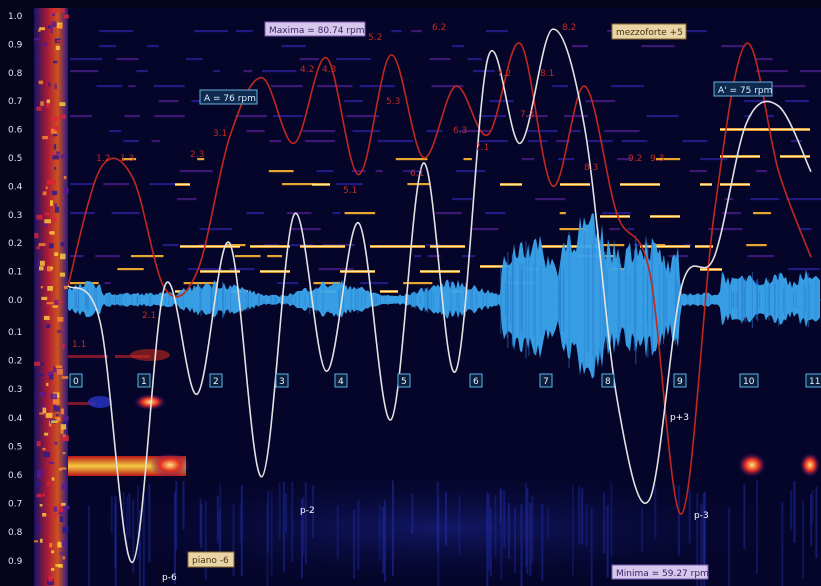  I want to click on tempo-point-label: 1.2, so click(103, 159).